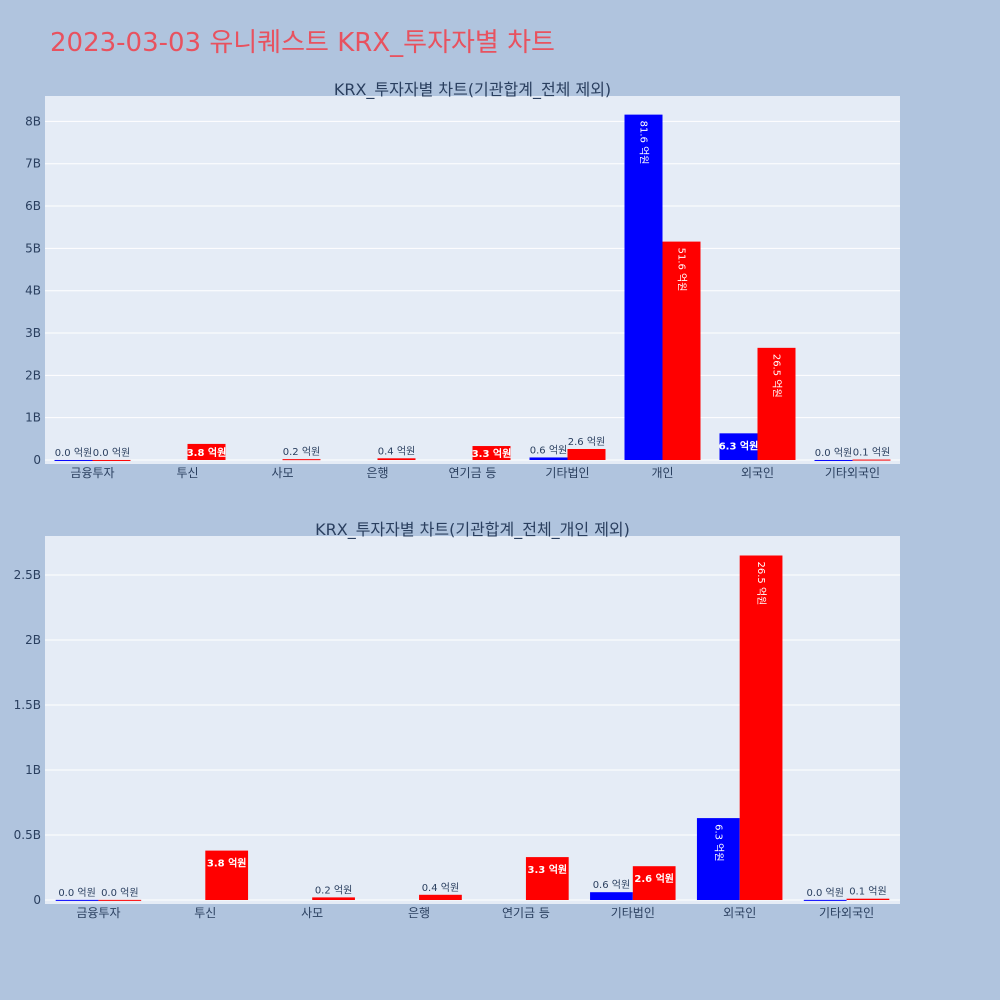 The width and height of the screenshot is (1000, 1000). I want to click on x-tick-label: 개인, so click(662, 473).